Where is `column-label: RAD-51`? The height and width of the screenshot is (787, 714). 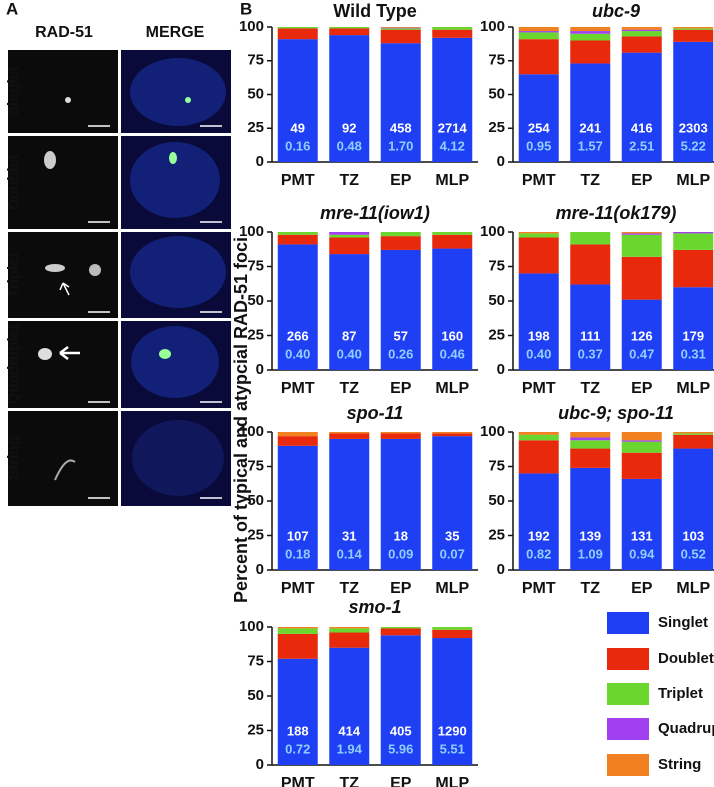 column-label: RAD-51 is located at coordinates (64, 32).